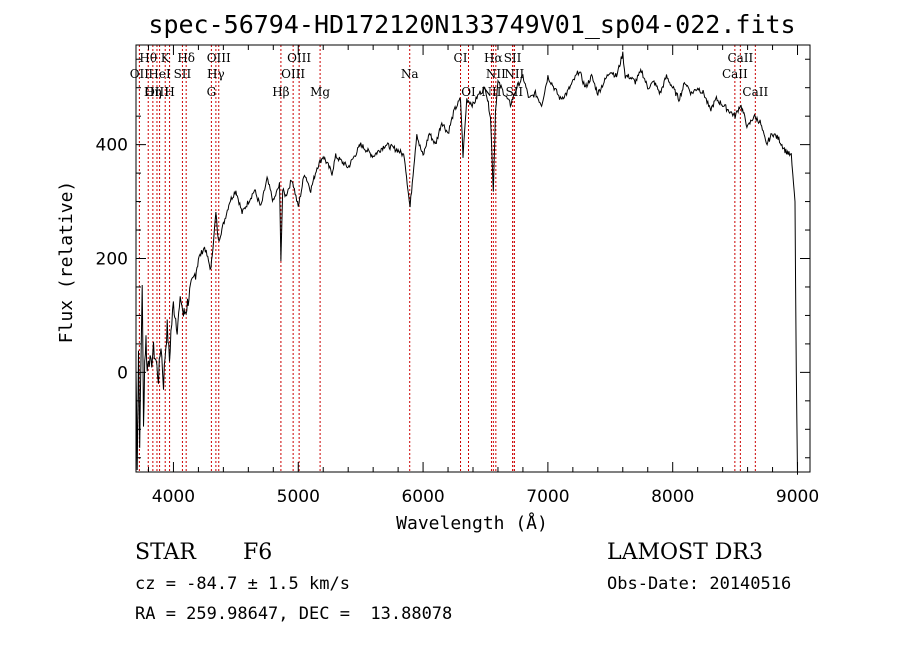  Describe the element at coordinates (173, 497) in the screenshot. I see `x-tick-label: 4000` at that location.